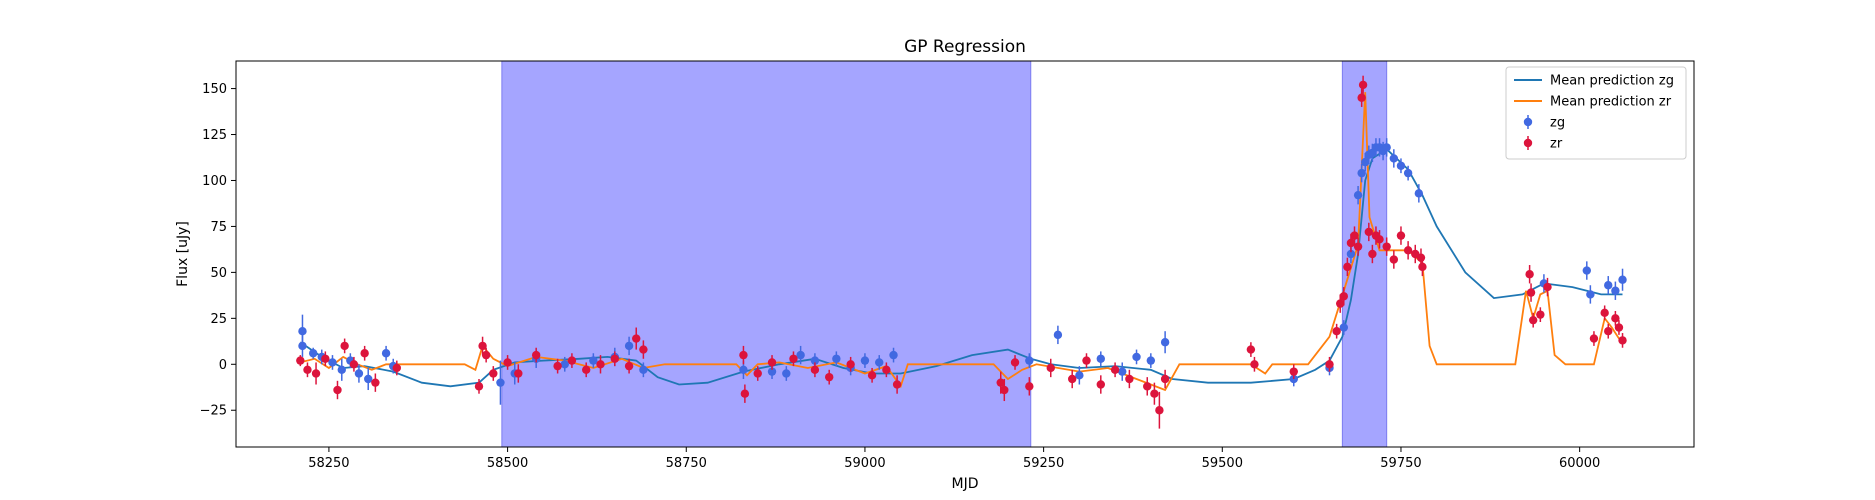  Describe the element at coordinates (218, 273) in the screenshot. I see `y-tick-label-3: 50` at that location.